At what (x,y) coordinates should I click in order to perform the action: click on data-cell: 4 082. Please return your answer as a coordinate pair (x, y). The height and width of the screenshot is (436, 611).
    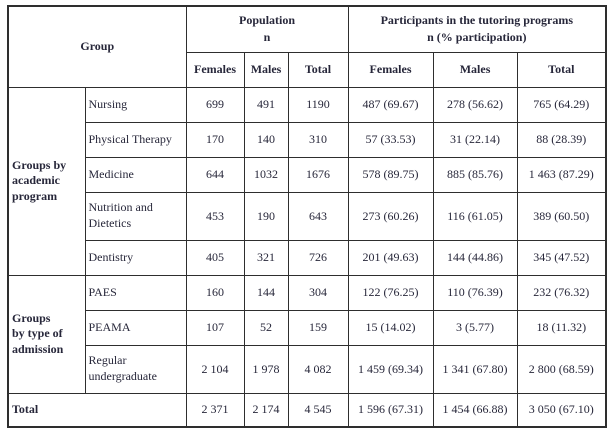
    Looking at the image, I should click on (318, 369).